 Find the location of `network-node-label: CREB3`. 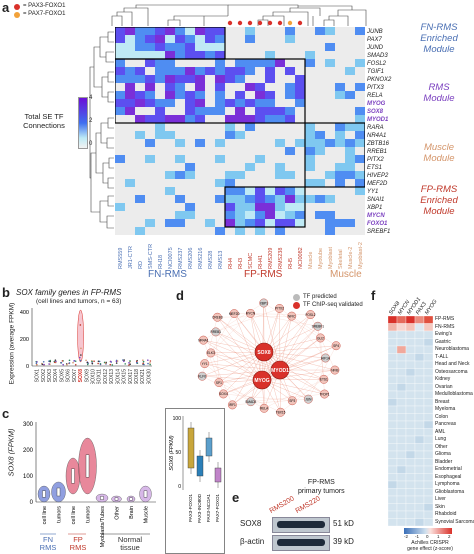

network-node-label: CREB3 is located at coordinates (217, 318).